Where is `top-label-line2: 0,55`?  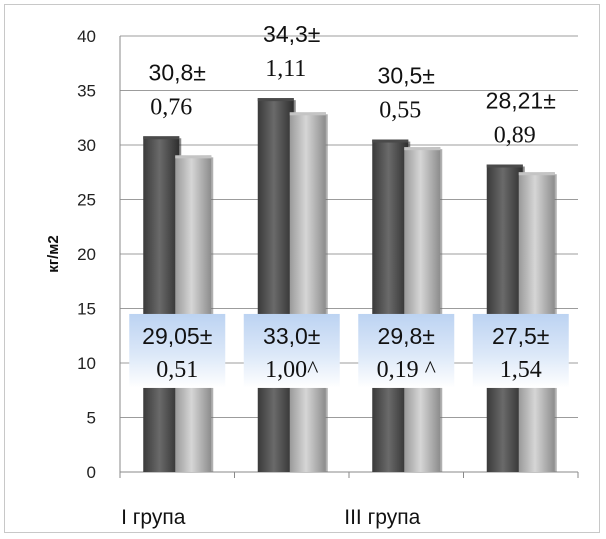
top-label-line2: 0,55 is located at coordinates (400, 111).